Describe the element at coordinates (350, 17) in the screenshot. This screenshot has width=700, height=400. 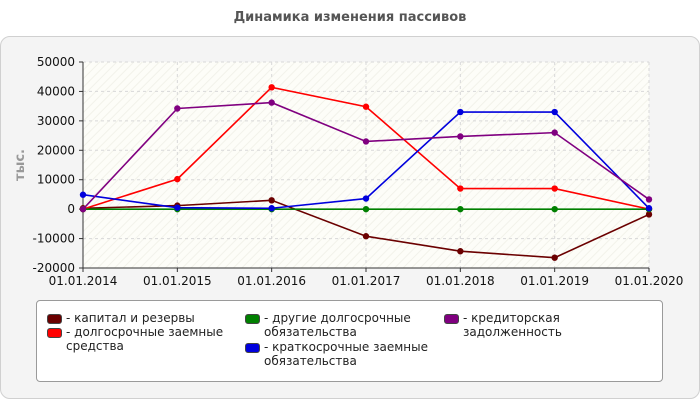
I see `chart-title: Динамика изменения пассивов` at that location.